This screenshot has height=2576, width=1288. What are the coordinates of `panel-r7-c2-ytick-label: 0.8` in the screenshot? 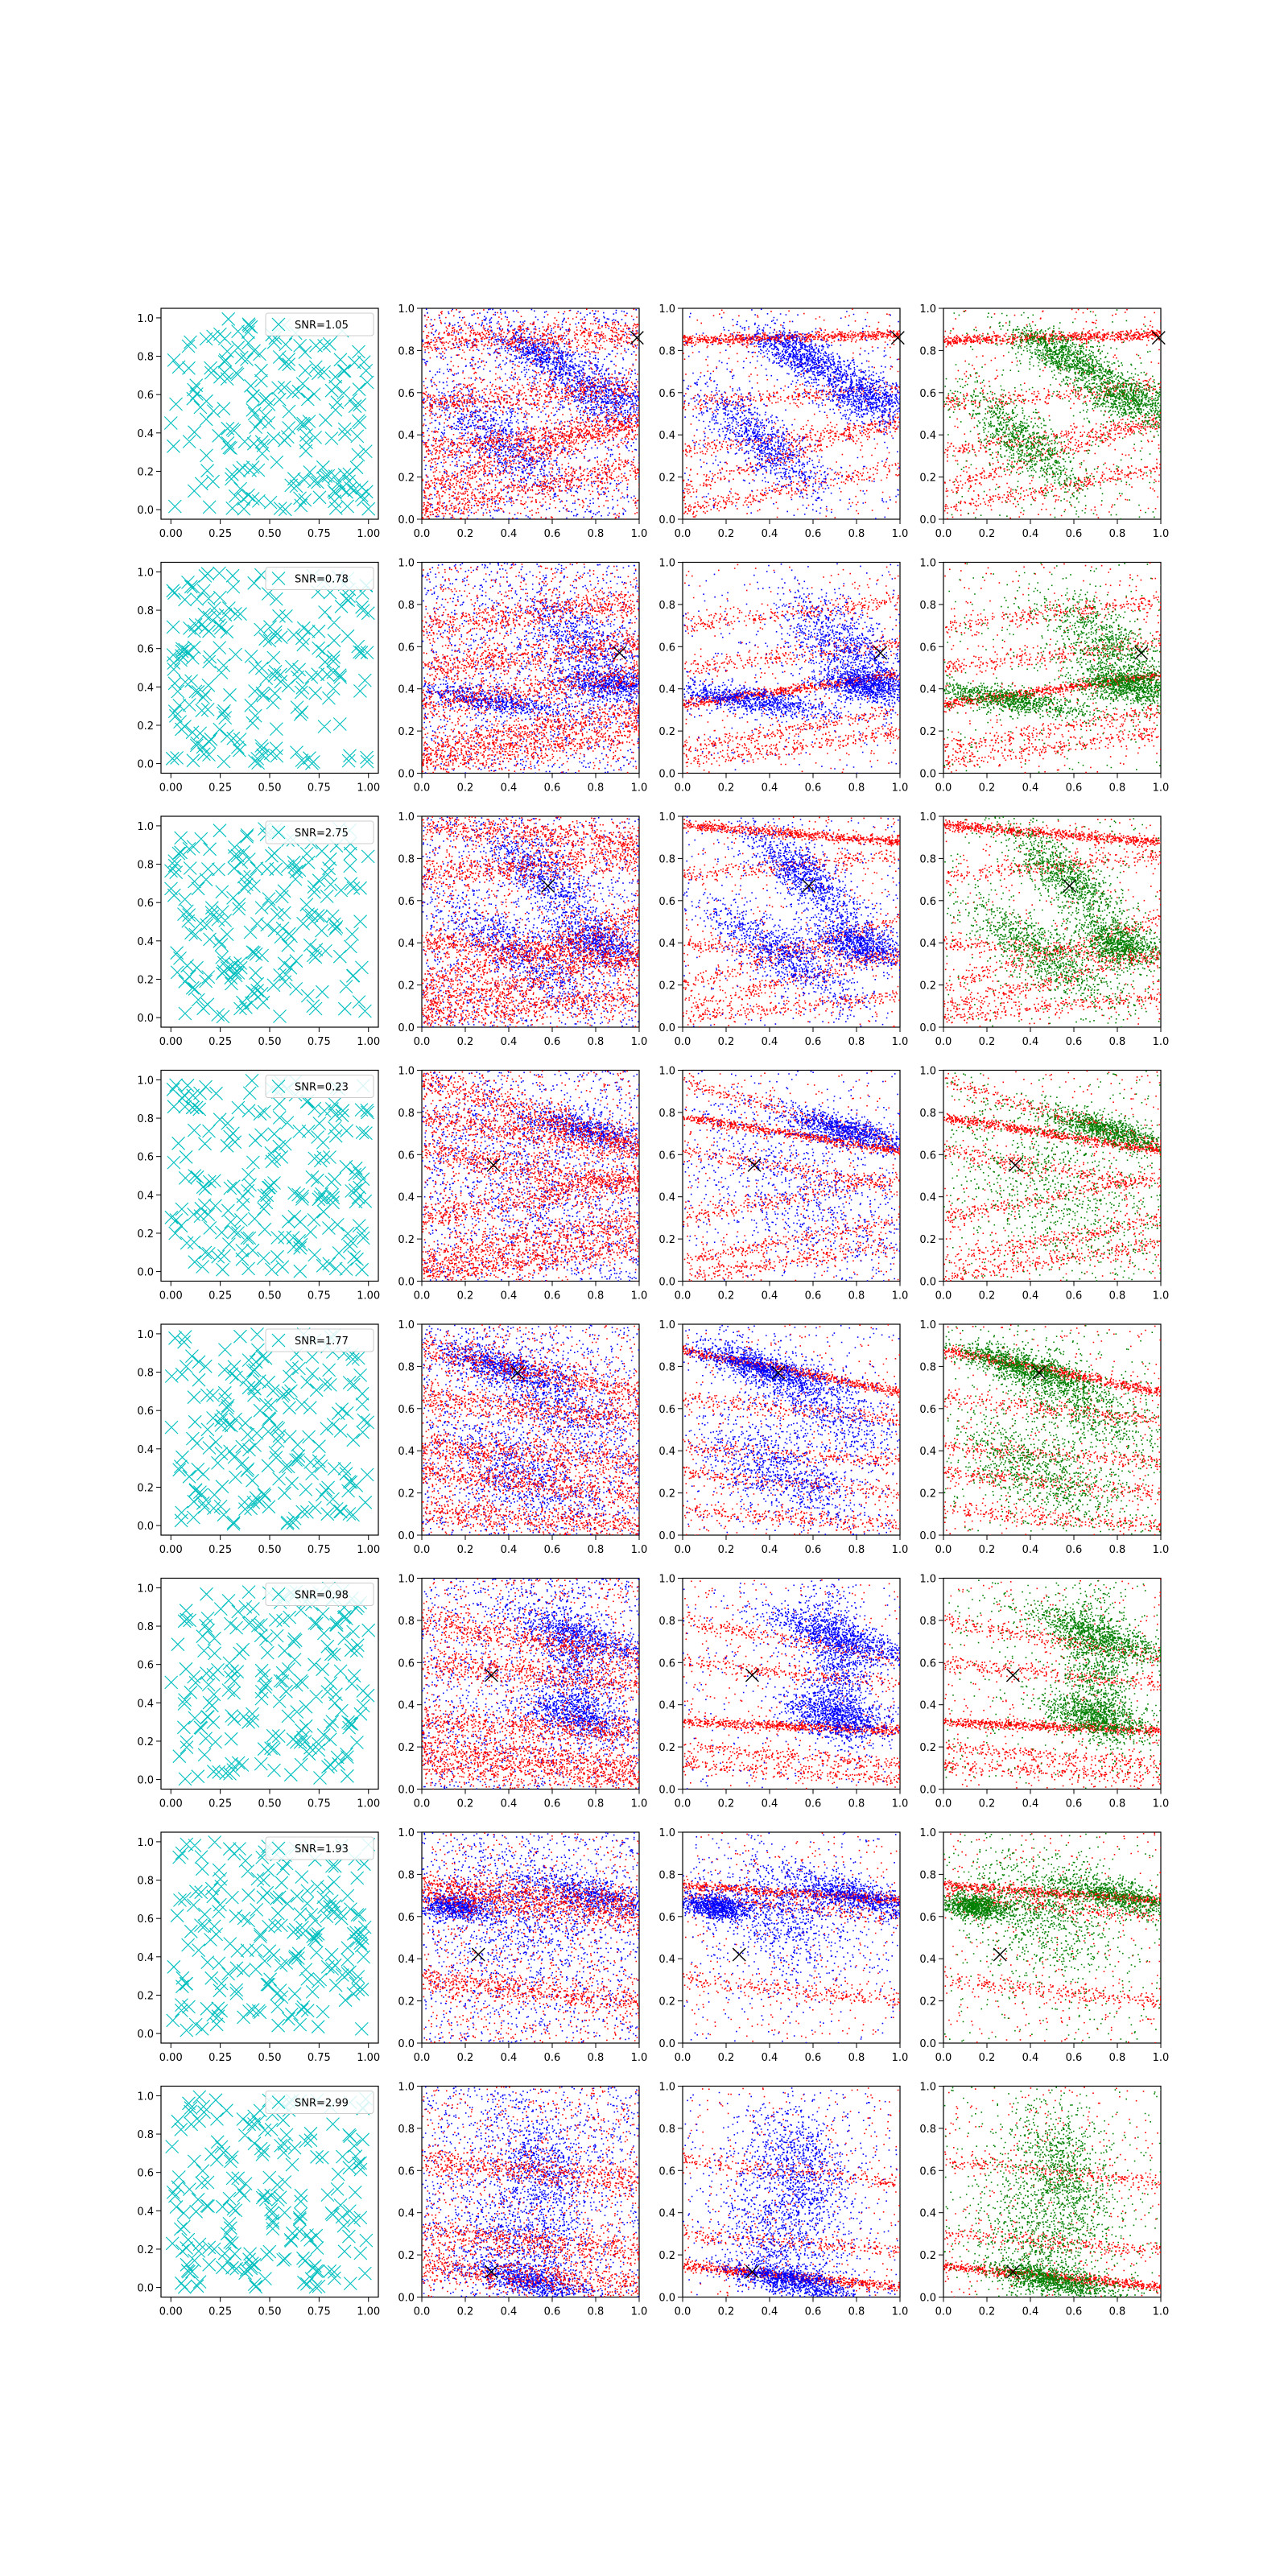 It's located at (406, 1875).